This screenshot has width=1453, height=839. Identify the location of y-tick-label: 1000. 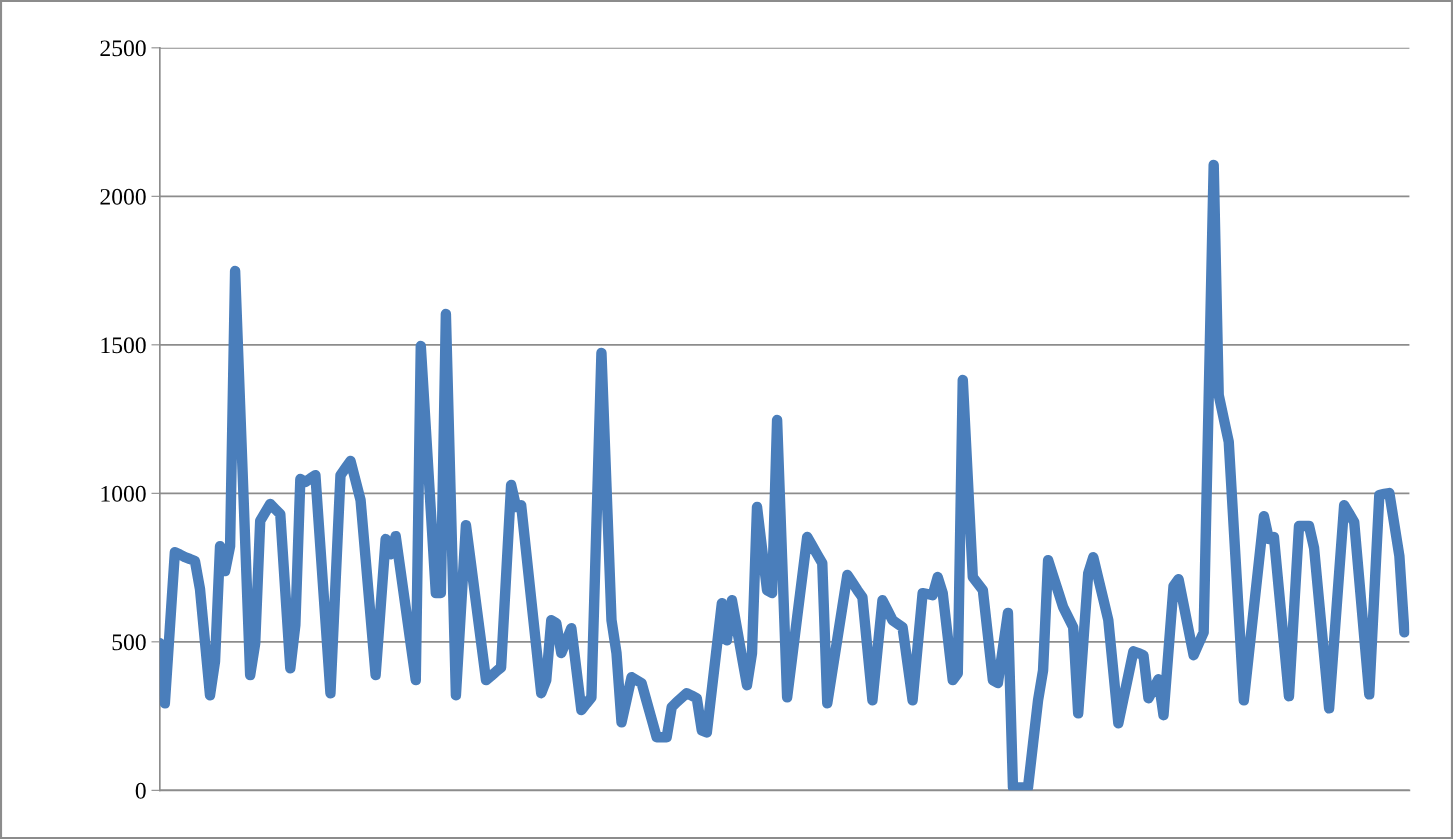
(123, 493).